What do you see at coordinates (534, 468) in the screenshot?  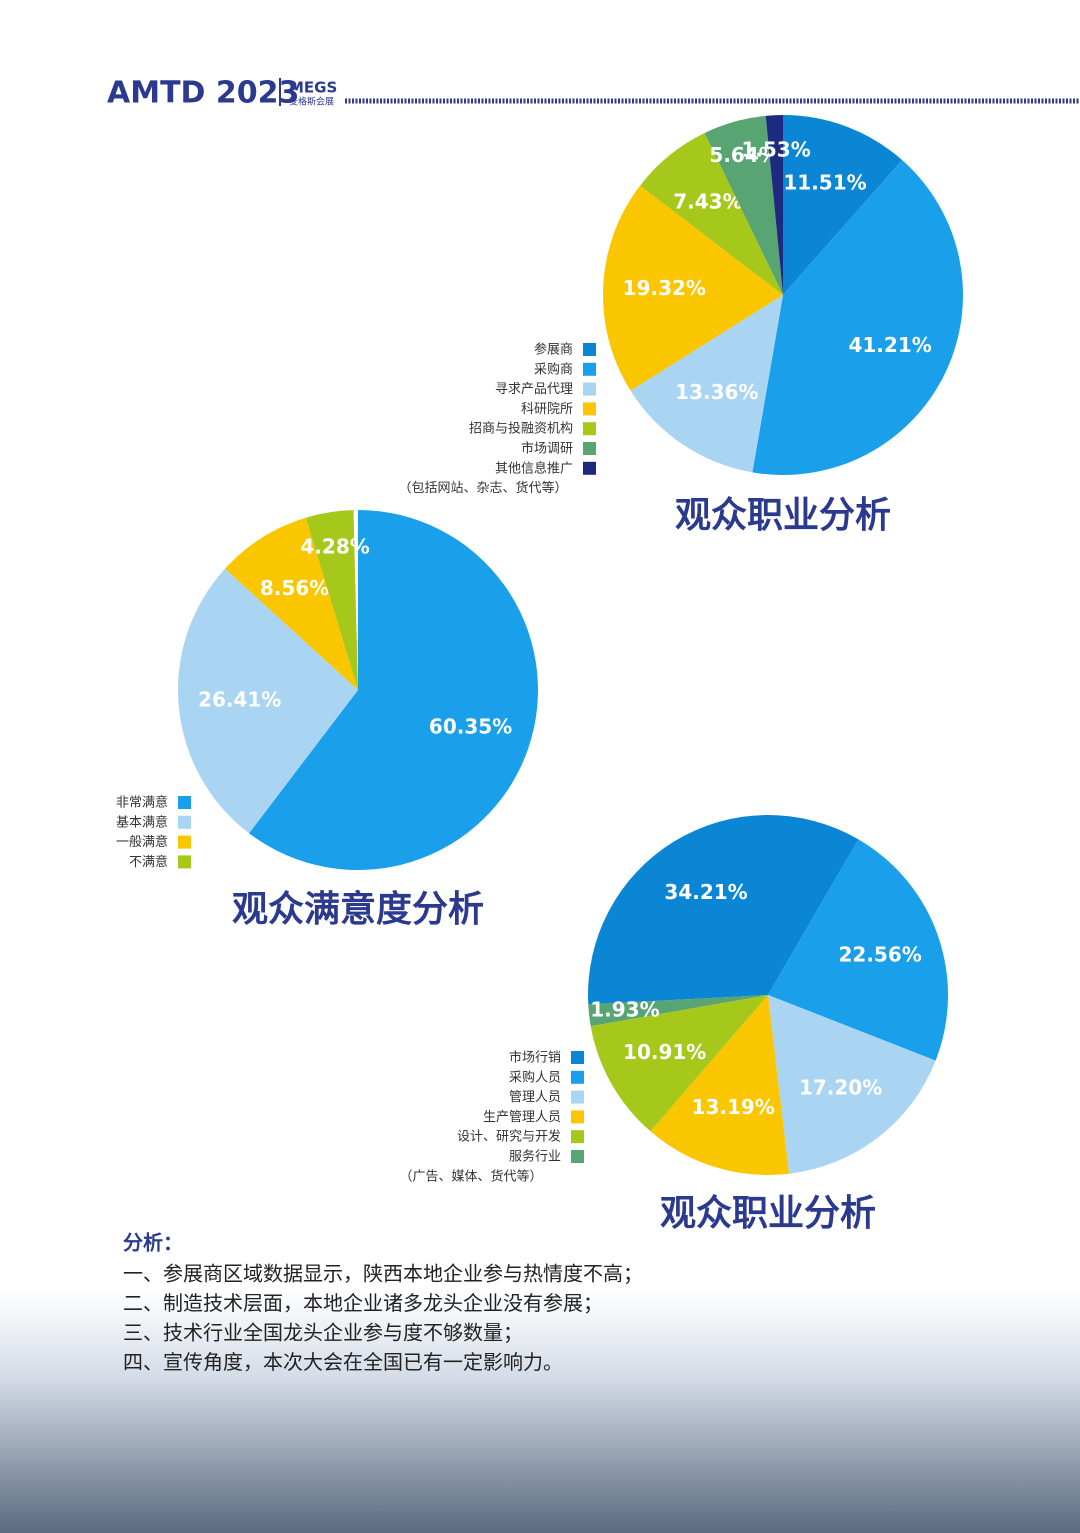 I see `legend-label: 其他信息推广` at bounding box center [534, 468].